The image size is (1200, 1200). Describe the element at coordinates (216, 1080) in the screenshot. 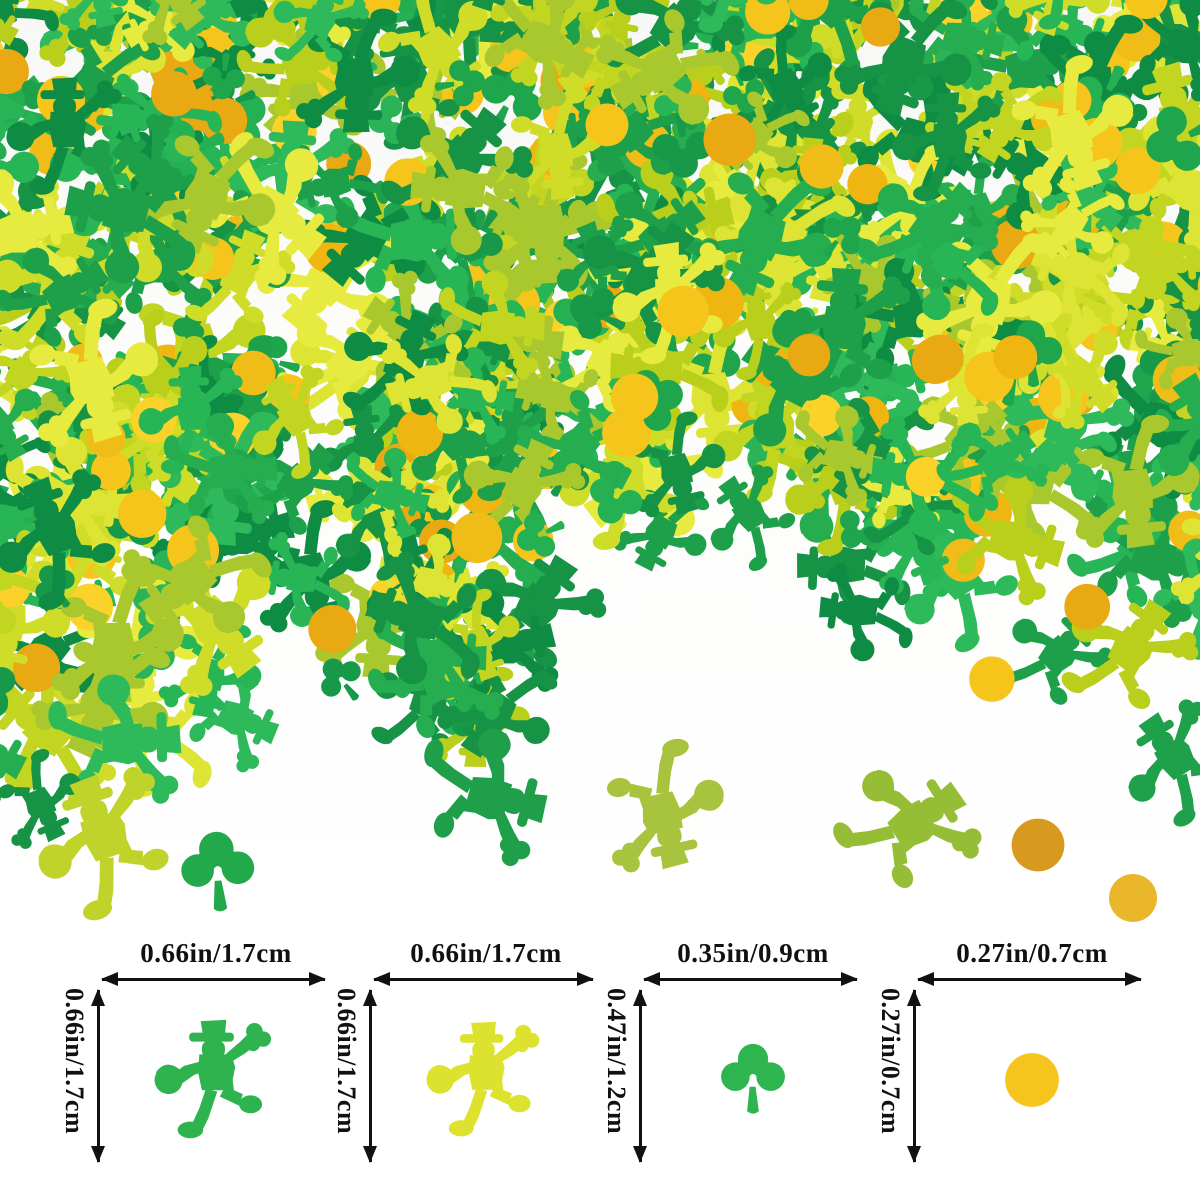

I see `sample-leprechaun-green` at that location.